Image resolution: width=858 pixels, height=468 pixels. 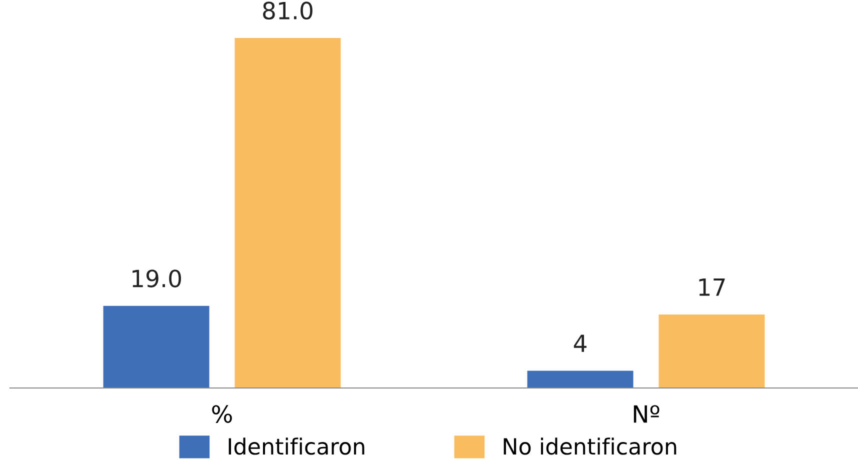 What do you see at coordinates (222, 414) in the screenshot?
I see `x-tick-label: %` at bounding box center [222, 414].